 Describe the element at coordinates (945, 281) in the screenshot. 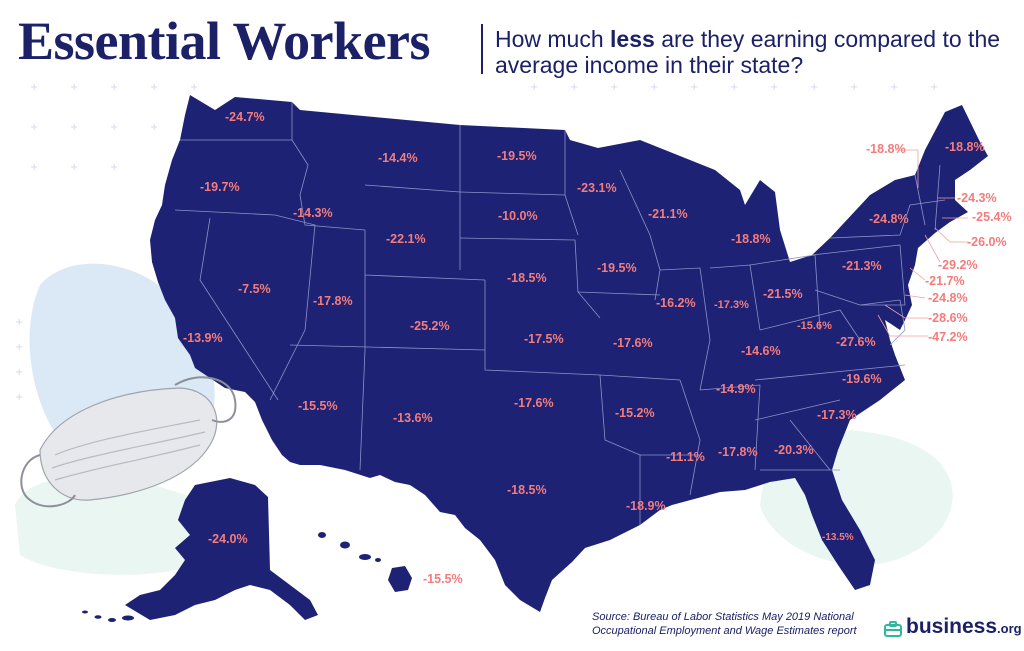

I see `label-nj: -21.7%` at that location.